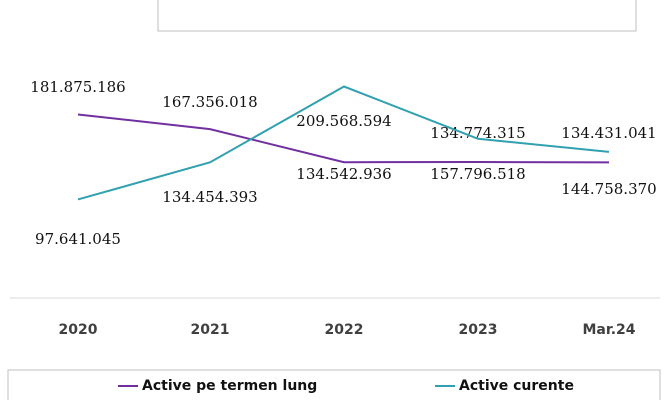 The image size is (671, 404). Describe the element at coordinates (77, 87) in the screenshot. I see `data-label: 181.875.186` at that location.